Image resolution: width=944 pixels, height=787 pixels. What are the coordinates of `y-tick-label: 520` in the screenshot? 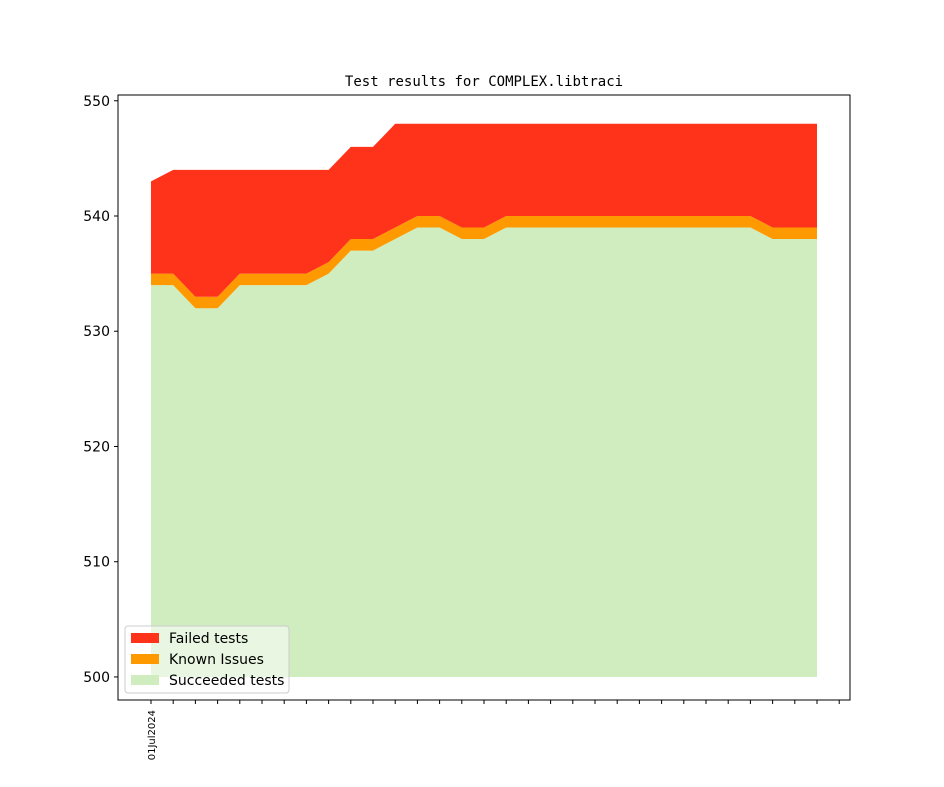 It's located at (96, 447).